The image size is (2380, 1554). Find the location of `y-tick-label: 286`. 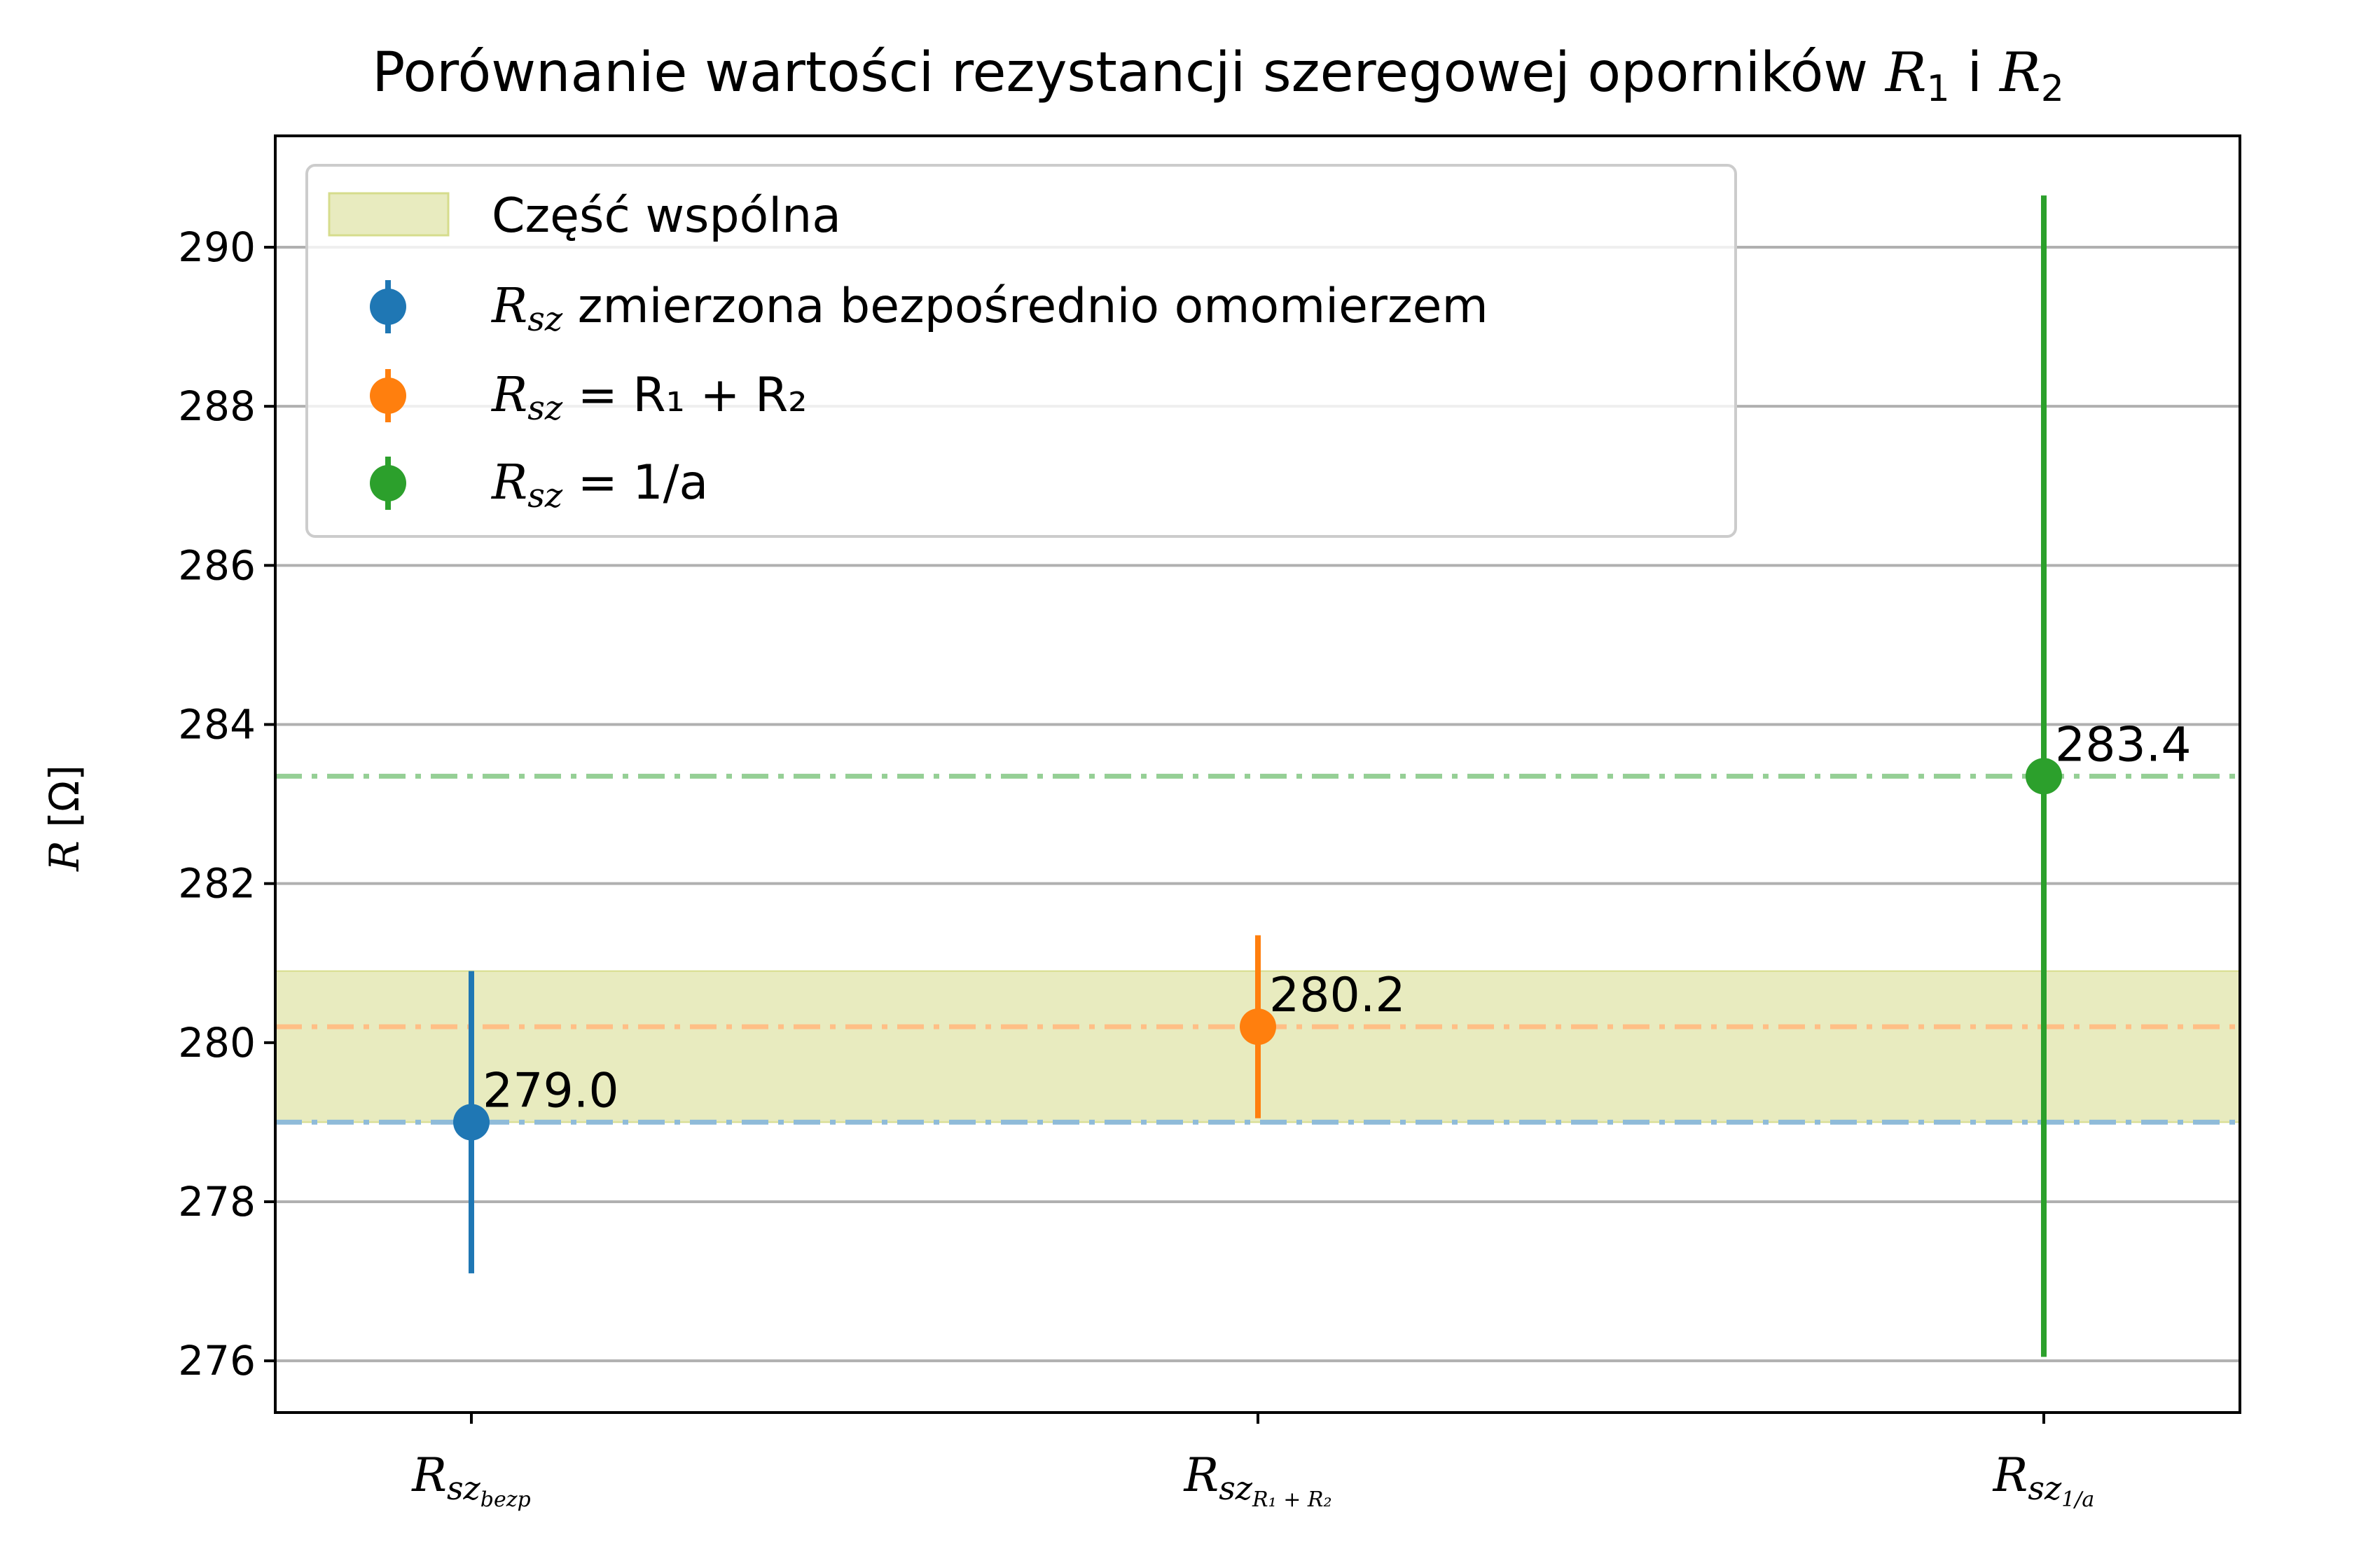

y-tick-label: 286 is located at coordinates (217, 565).